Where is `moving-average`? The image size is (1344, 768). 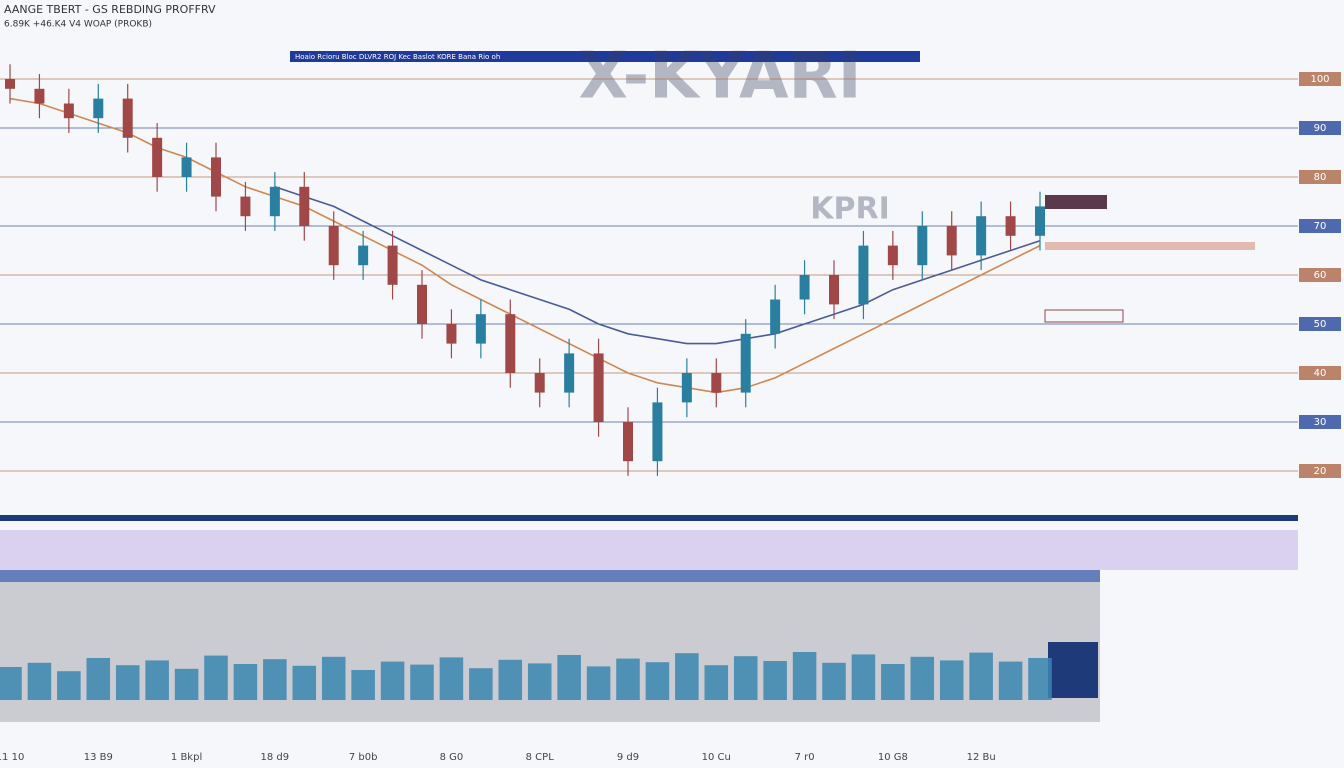
moving-average is located at coordinates (657, 265).